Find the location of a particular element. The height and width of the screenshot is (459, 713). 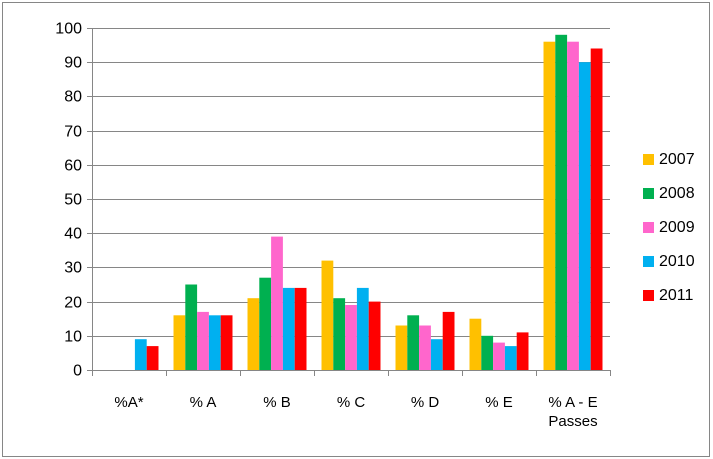

legend-swatch-2007 is located at coordinates (648, 159).